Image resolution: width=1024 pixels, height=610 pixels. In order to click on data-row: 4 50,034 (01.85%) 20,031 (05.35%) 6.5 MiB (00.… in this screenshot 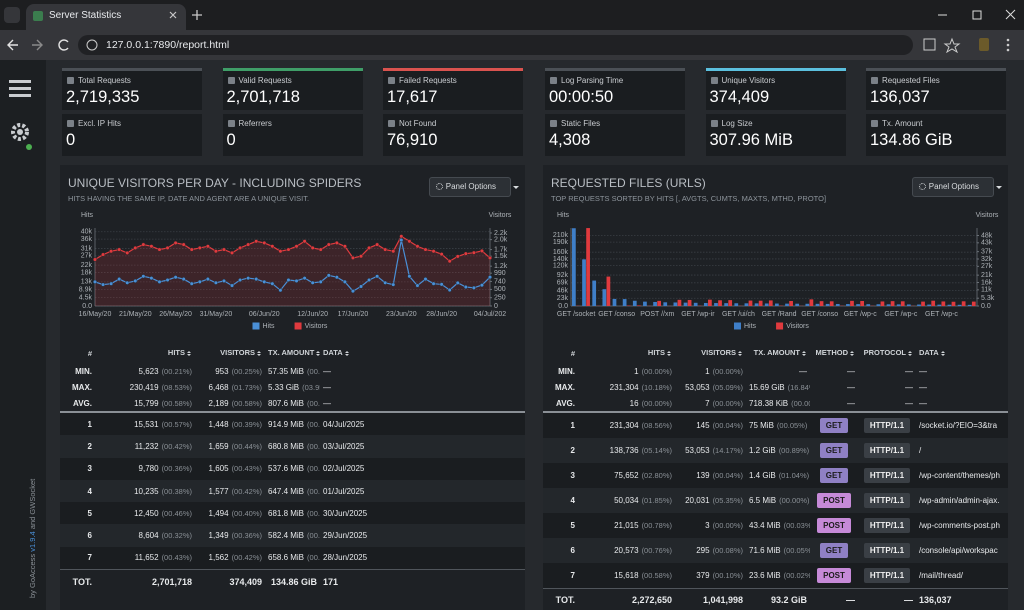, I will do `click(775, 500)`.